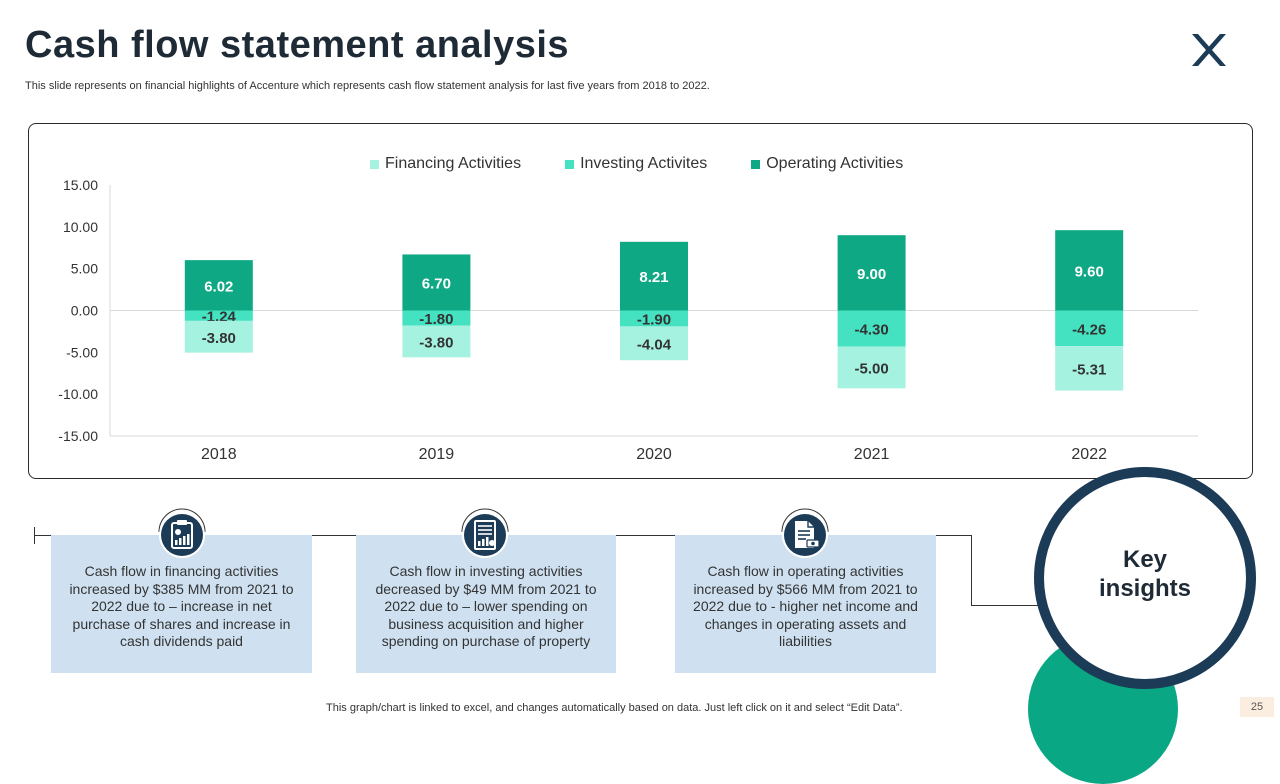  Describe the element at coordinates (297, 45) in the screenshot. I see `page-title: Cash flow statement analysis` at that location.